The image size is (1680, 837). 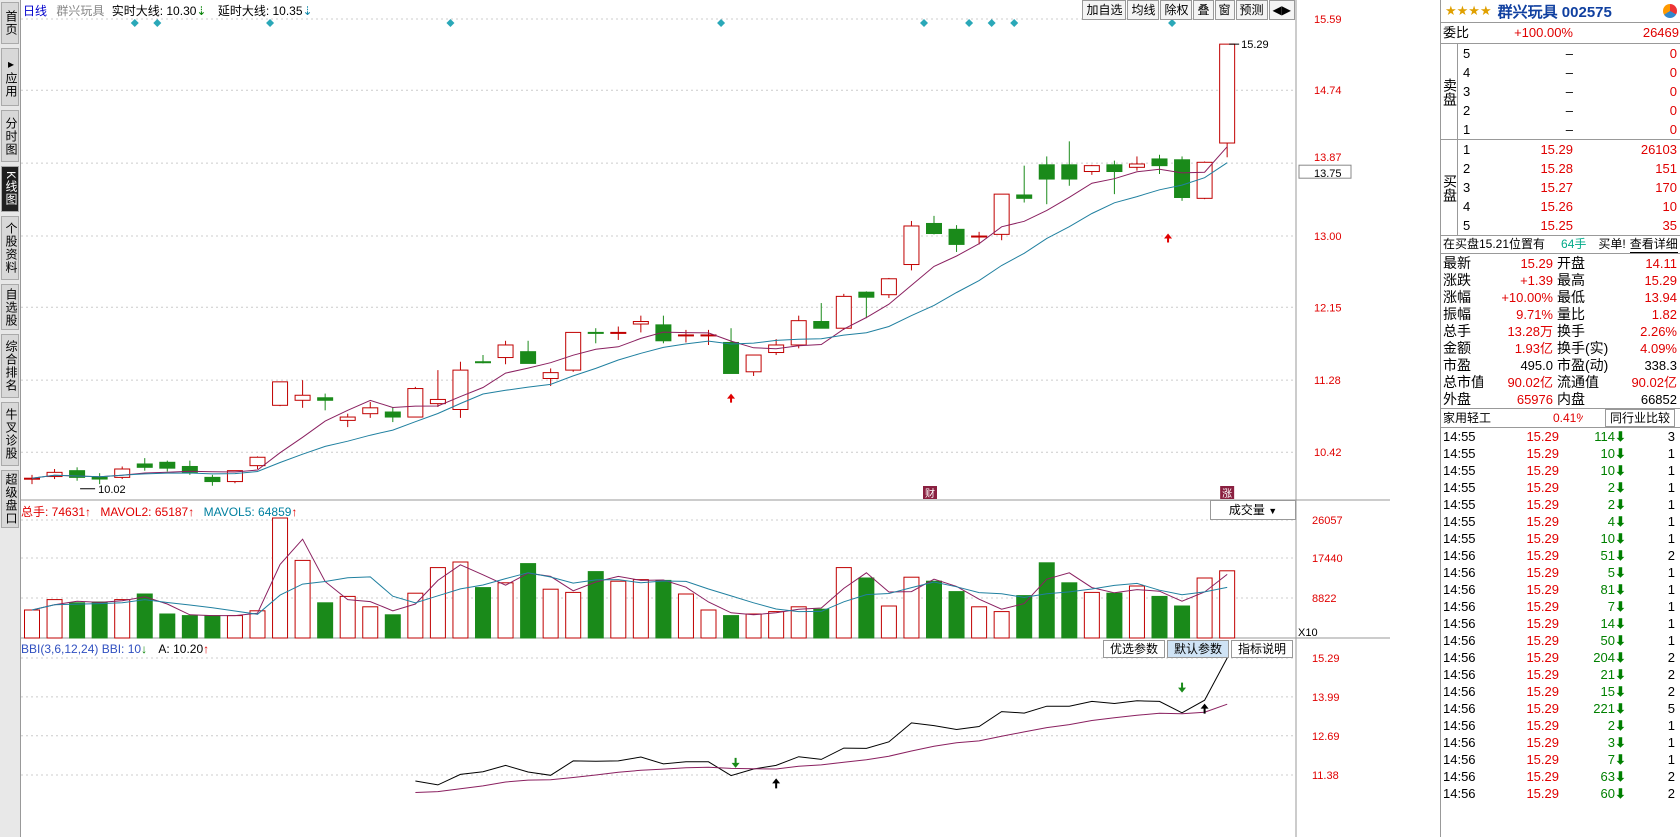 What do you see at coordinates (1104, 10) in the screenshot?
I see `toolbar-button-0: 加自选` at bounding box center [1104, 10].